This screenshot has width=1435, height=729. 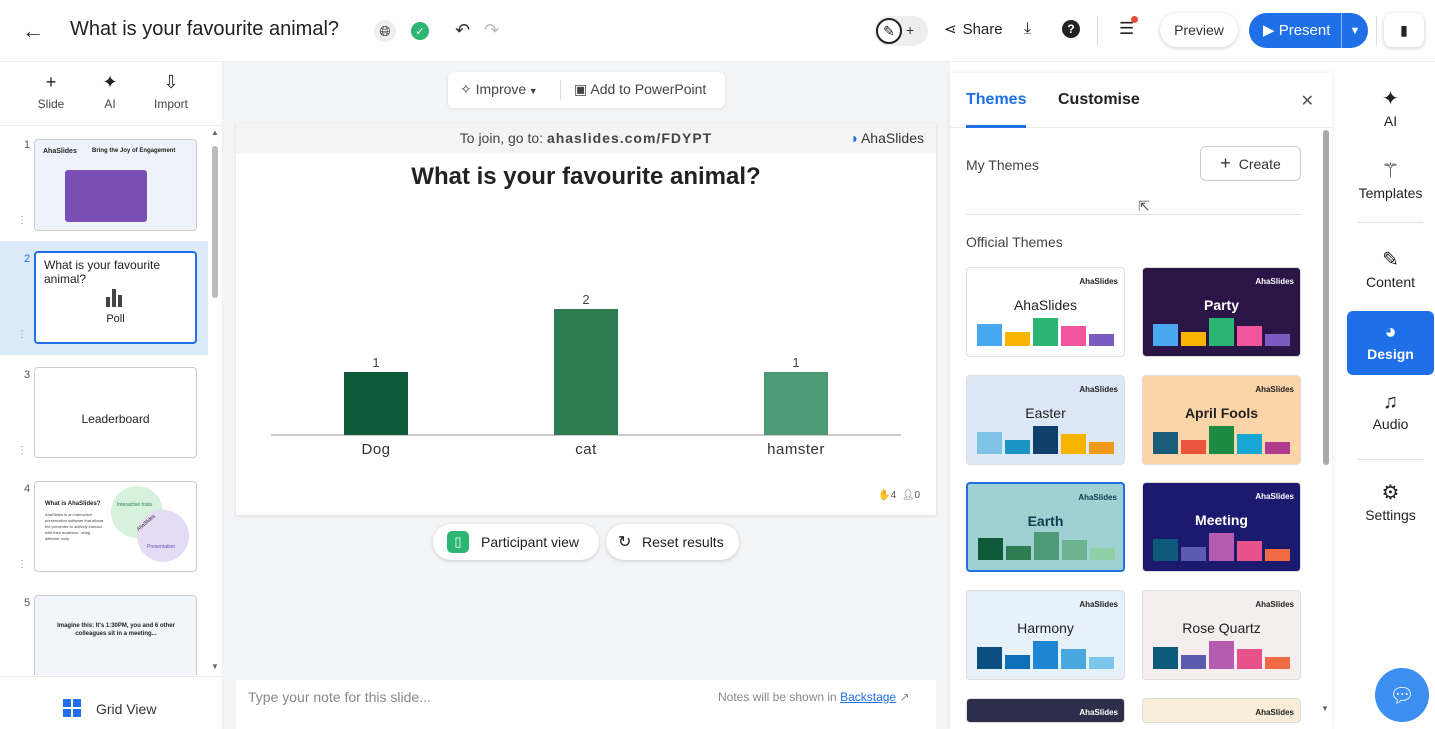 I want to click on chevron-down-icon: ▼, so click(x=1354, y=30).